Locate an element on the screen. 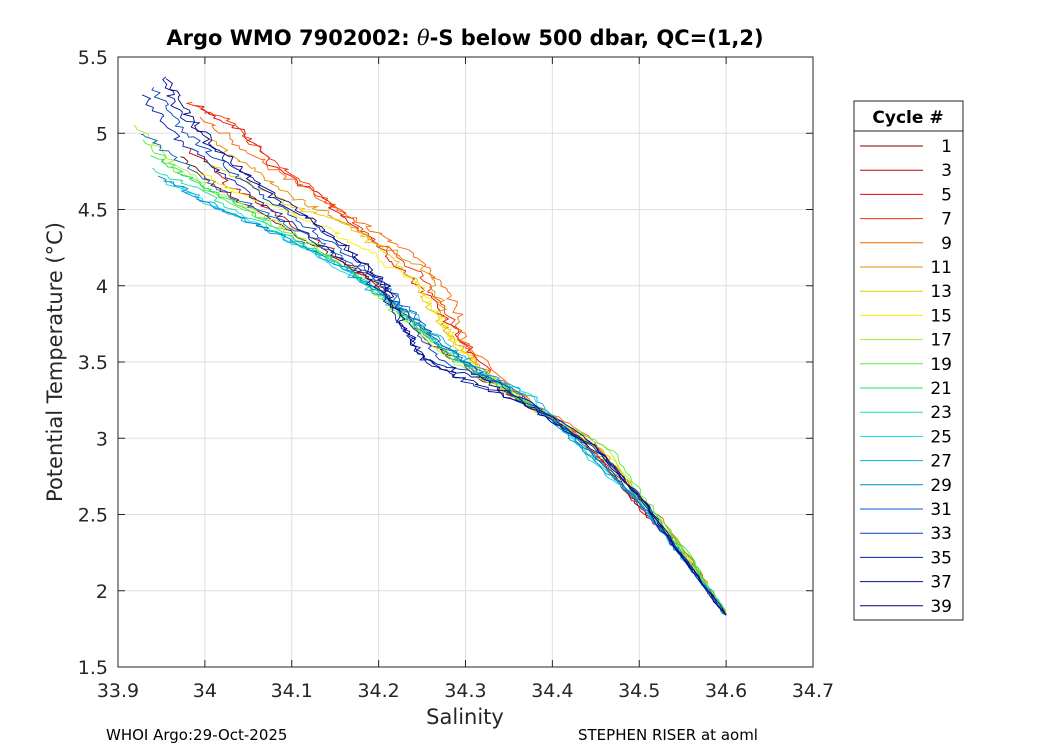 This screenshot has height=750, width=1050. y-tick-label: 4.5 is located at coordinates (93, 211).